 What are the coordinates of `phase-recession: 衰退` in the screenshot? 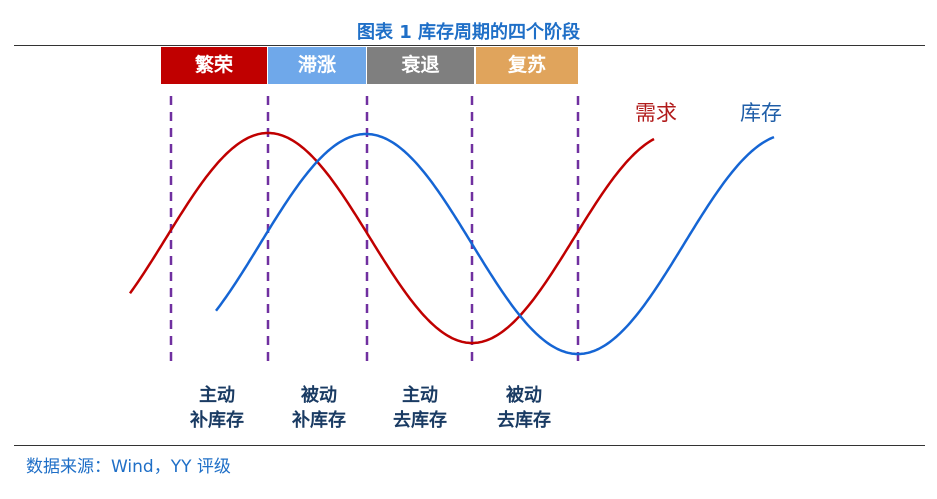 It's located at (420, 65).